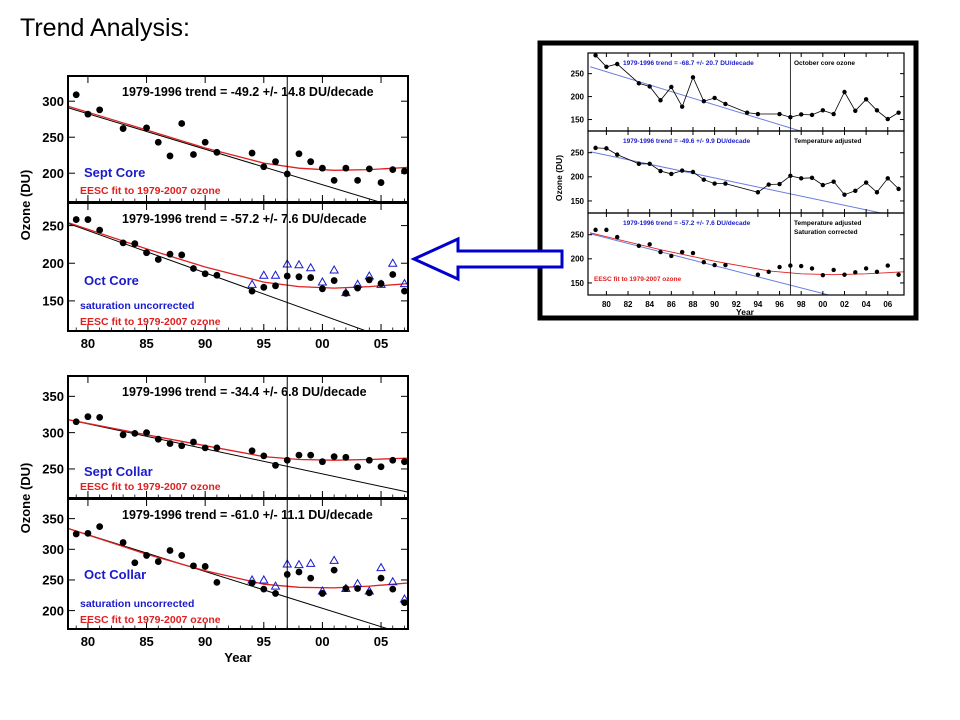 Image resolution: width=960 pixels, height=720 pixels. What do you see at coordinates (111, 280) in the screenshot?
I see `region-label: Oct Core` at bounding box center [111, 280].